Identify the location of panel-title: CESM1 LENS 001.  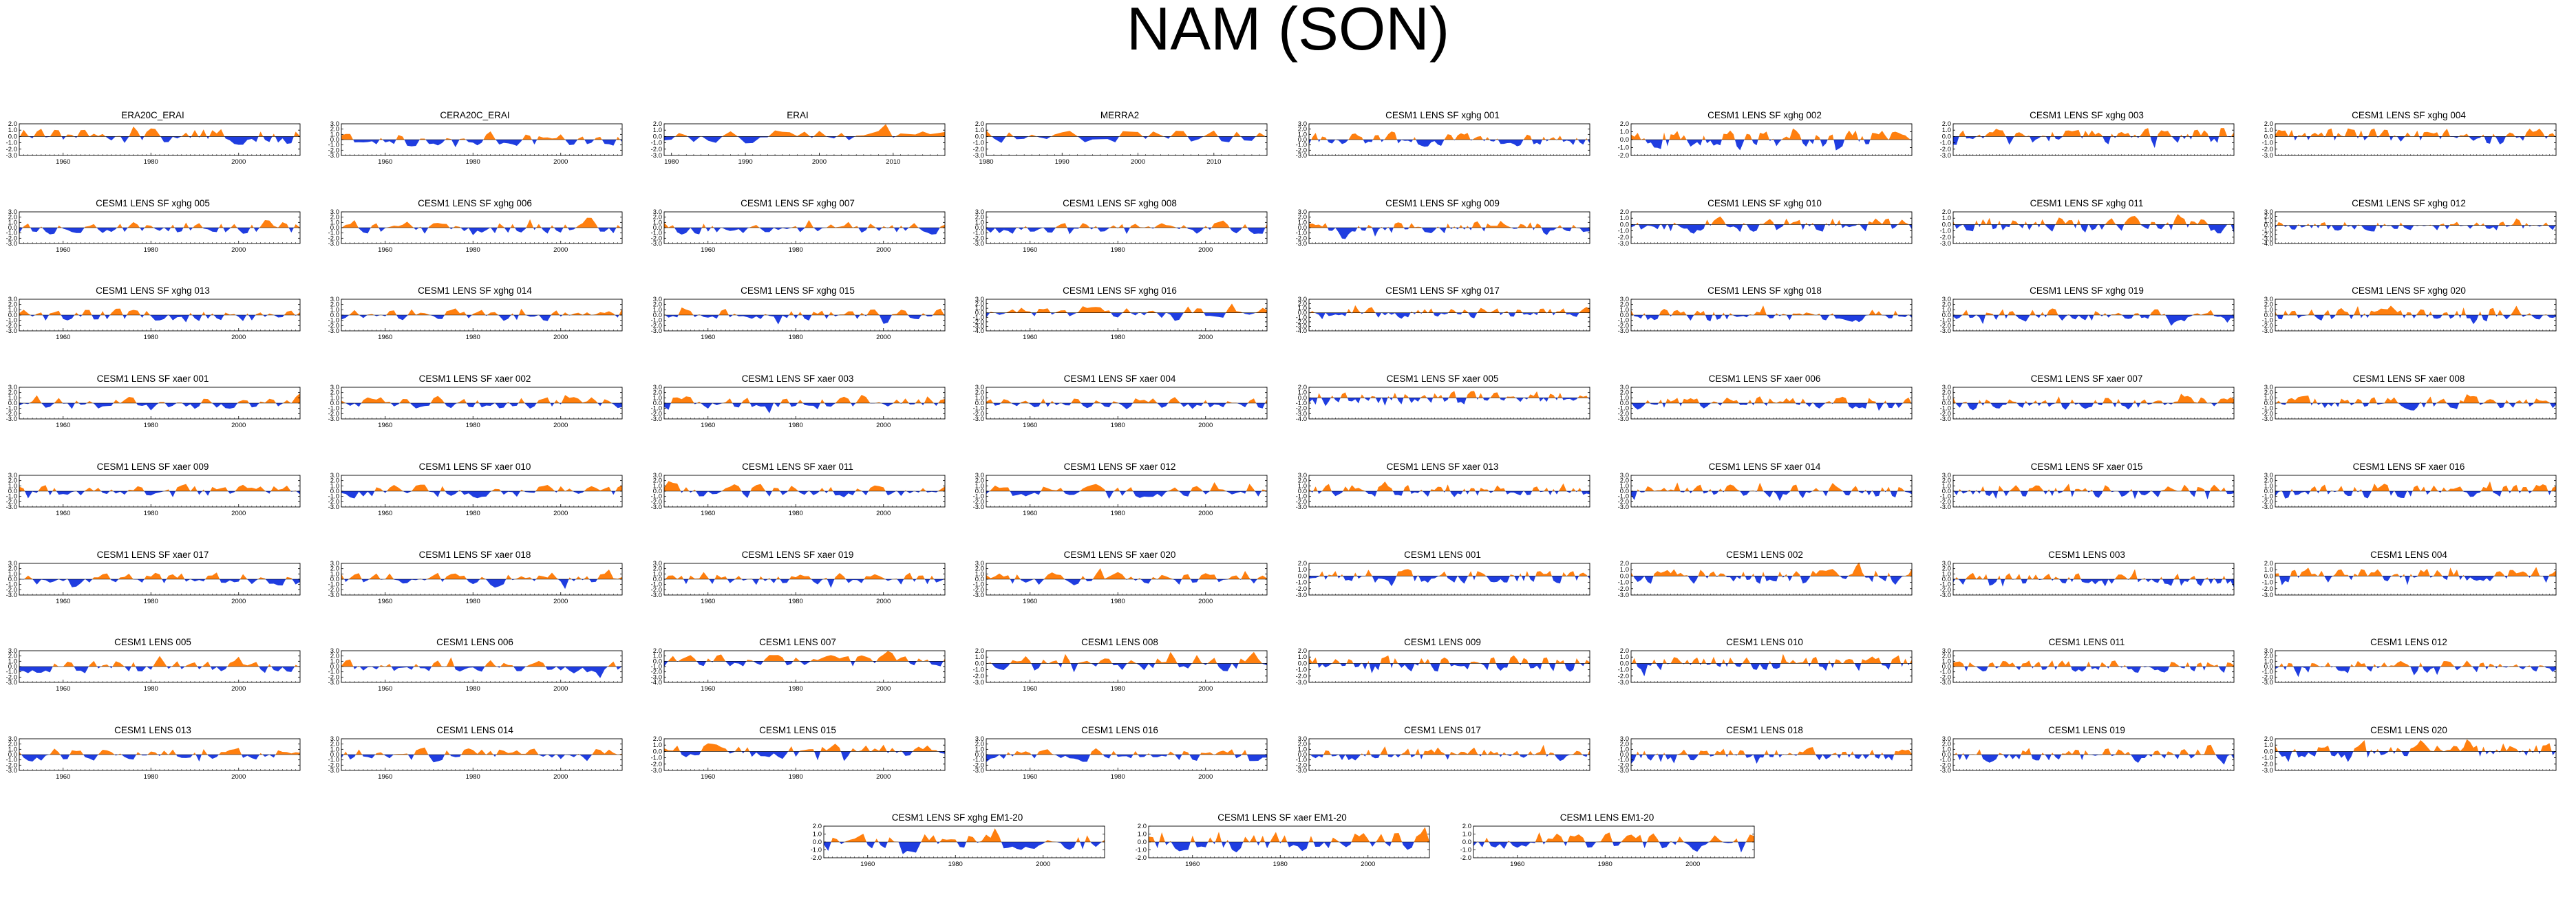
(1442, 555).